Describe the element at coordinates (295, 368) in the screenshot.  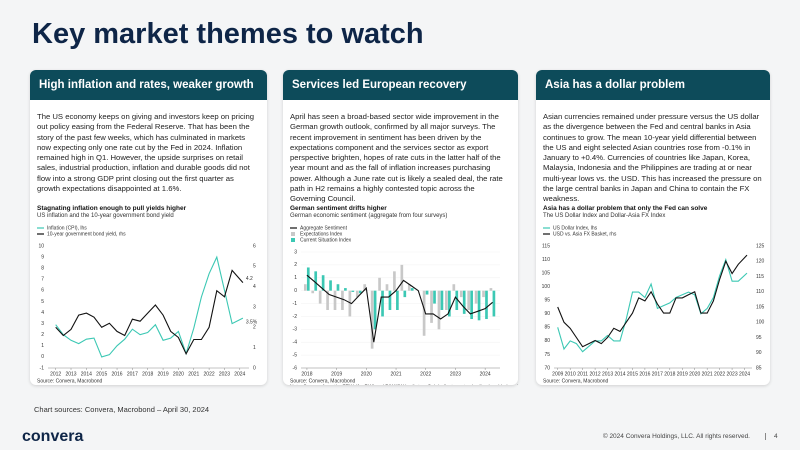
I see `y-tick-label: -6` at that location.